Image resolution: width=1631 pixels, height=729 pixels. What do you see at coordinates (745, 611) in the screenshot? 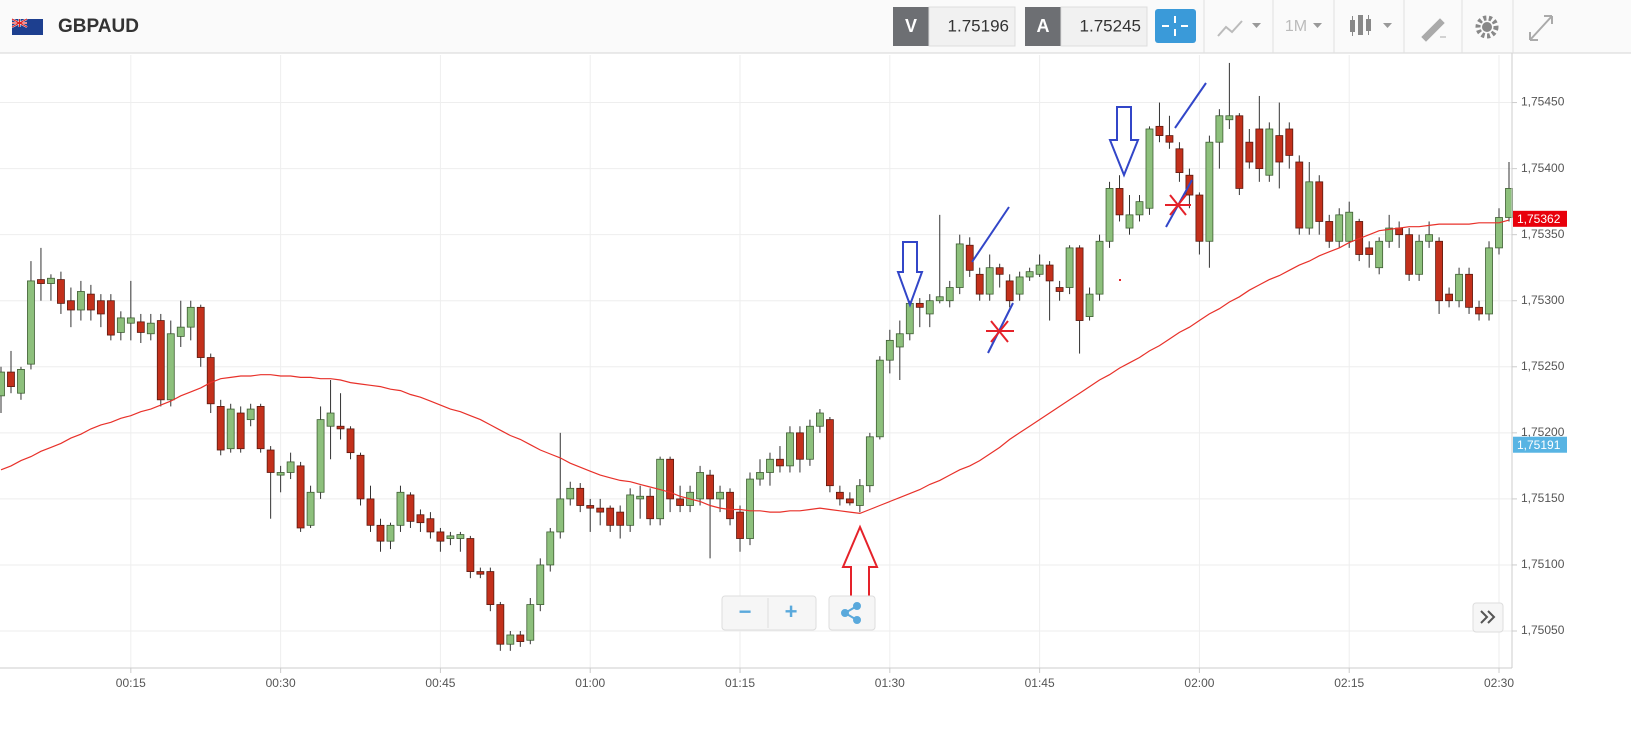
I see `zoom-out: −` at bounding box center [745, 611].